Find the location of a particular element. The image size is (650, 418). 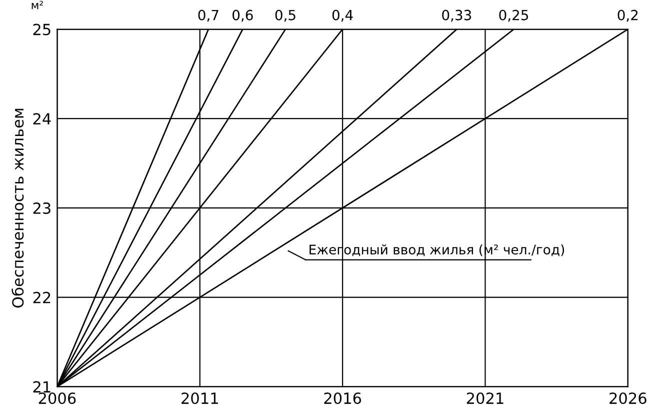

series-label: 0,4 is located at coordinates (342, 16).